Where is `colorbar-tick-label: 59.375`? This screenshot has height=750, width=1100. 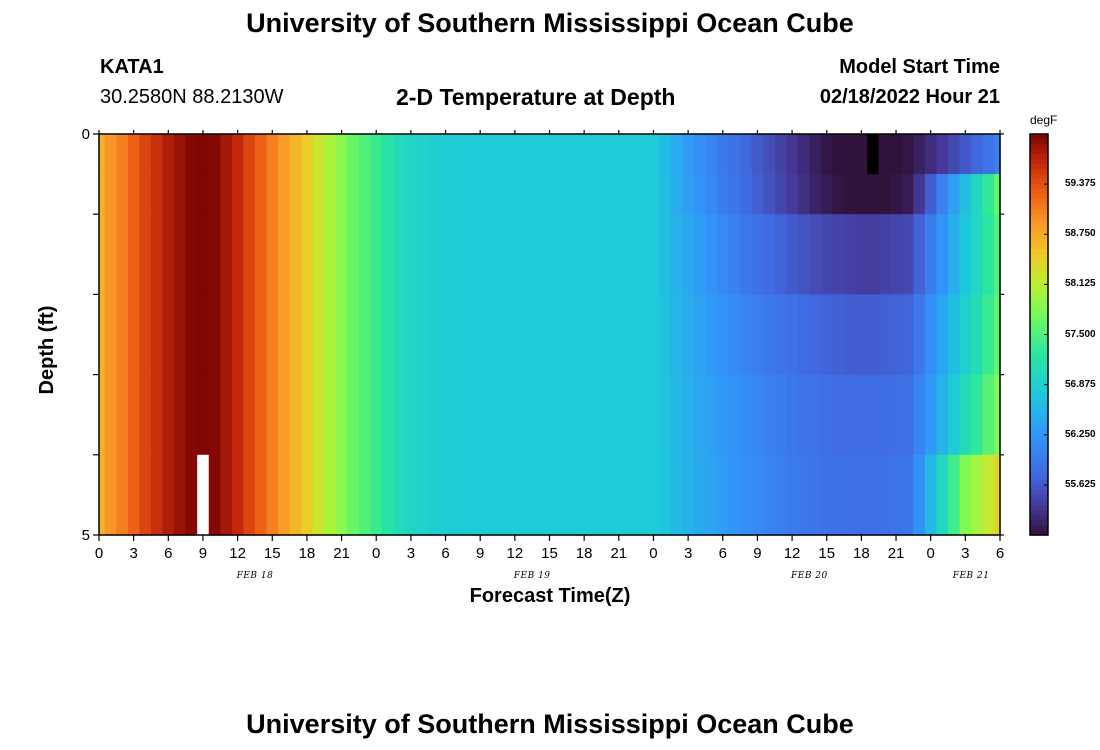
colorbar-tick-label: 59.375 is located at coordinates (1080, 184).